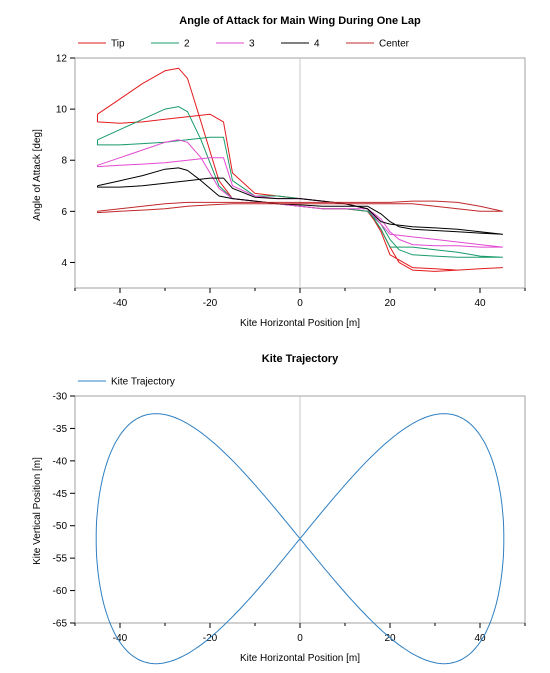 This screenshot has height=673, width=550. I want to click on y-tick-label: 12, so click(62, 59).